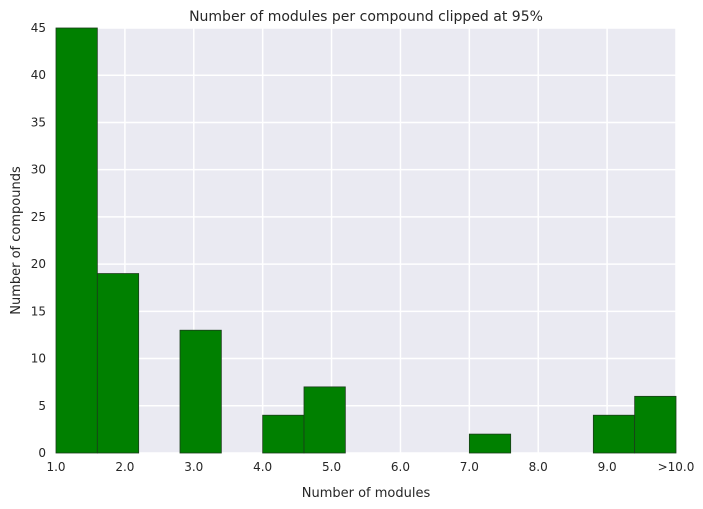 This screenshot has height=509, width=703. What do you see at coordinates (42, 453) in the screenshot?
I see `y-tick-label-0: 0` at bounding box center [42, 453].